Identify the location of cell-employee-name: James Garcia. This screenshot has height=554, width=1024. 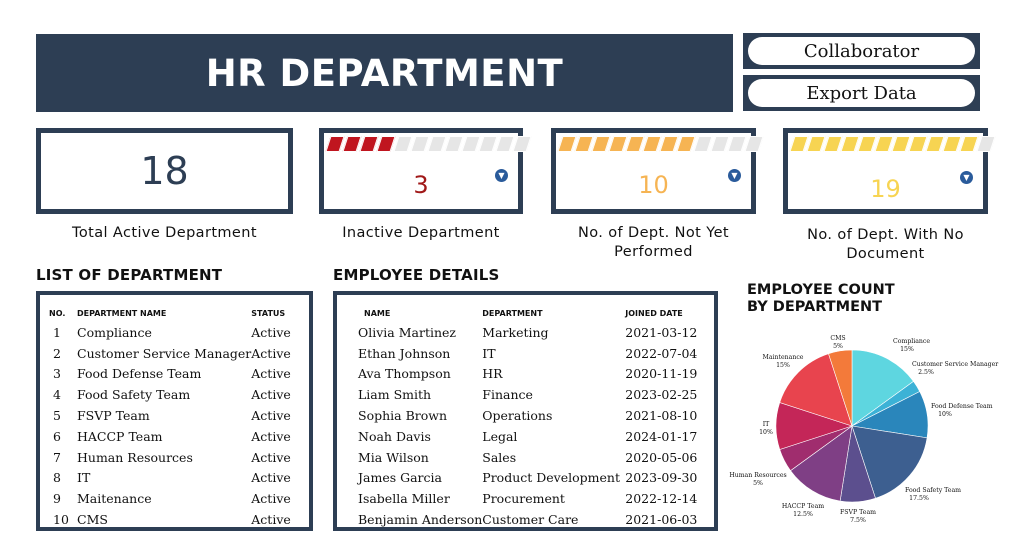
(400, 478).